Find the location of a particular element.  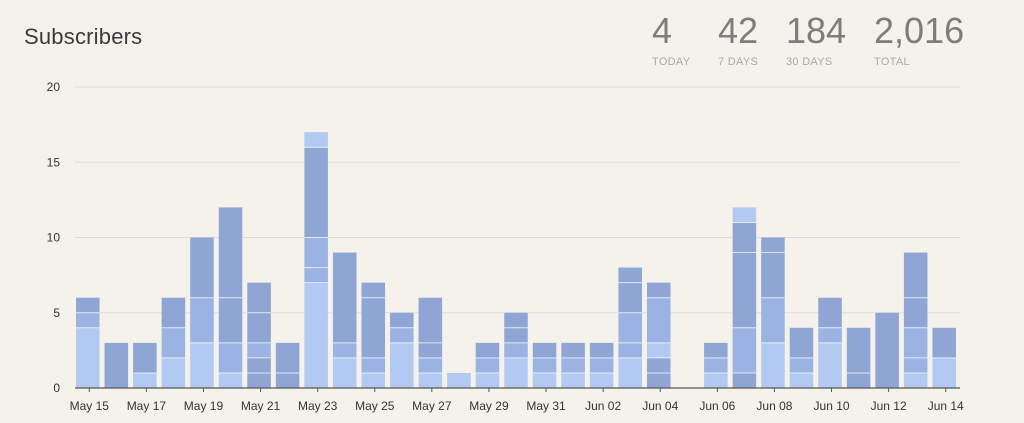

x-tick-label-may-17: May 17 is located at coordinates (147, 406).